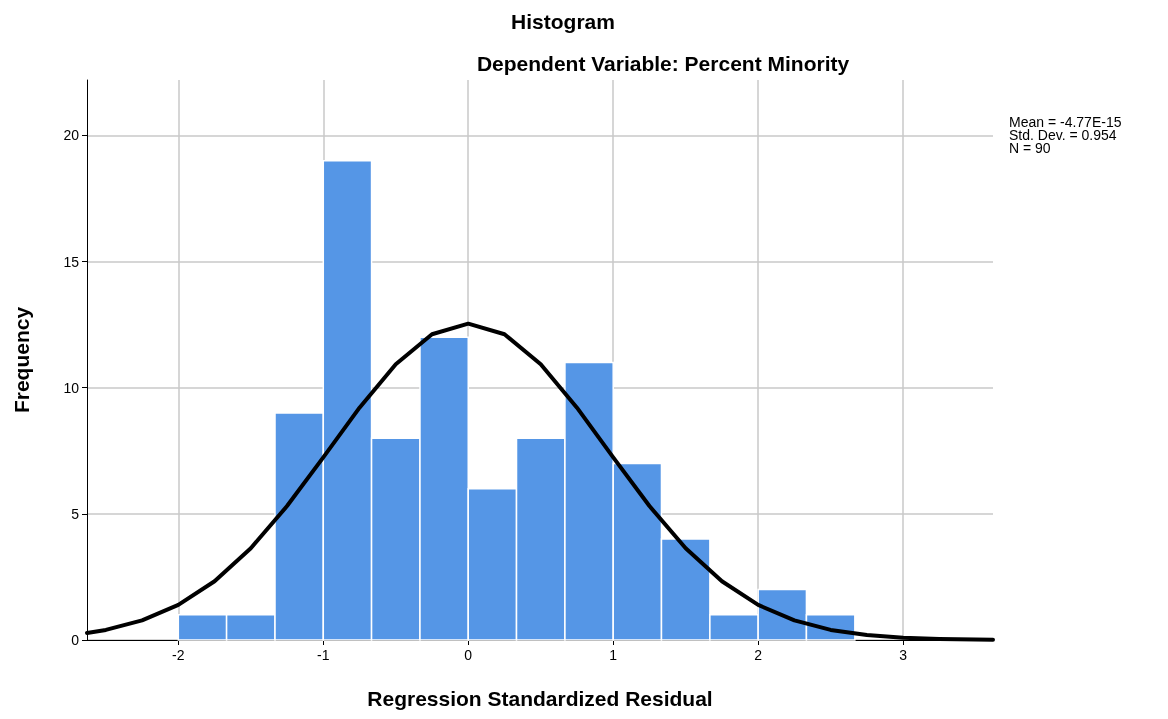  Describe the element at coordinates (323, 655) in the screenshot. I see `x-tick-label: -1` at that location.